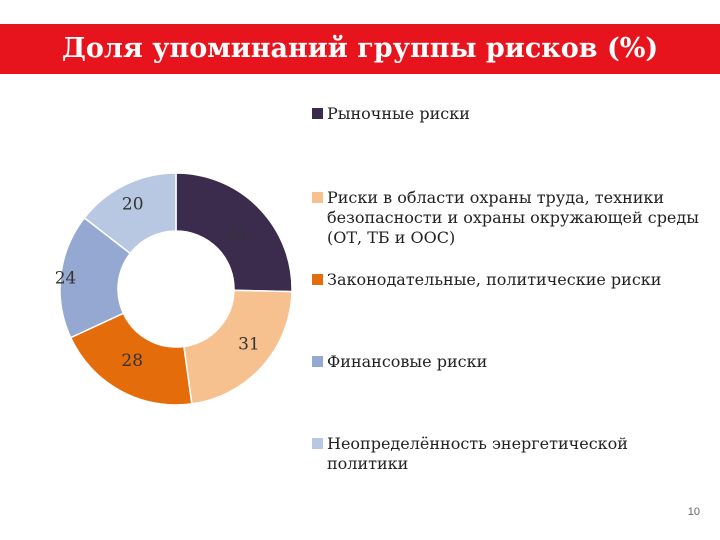  I want to click on data-label: 20, so click(133, 204).